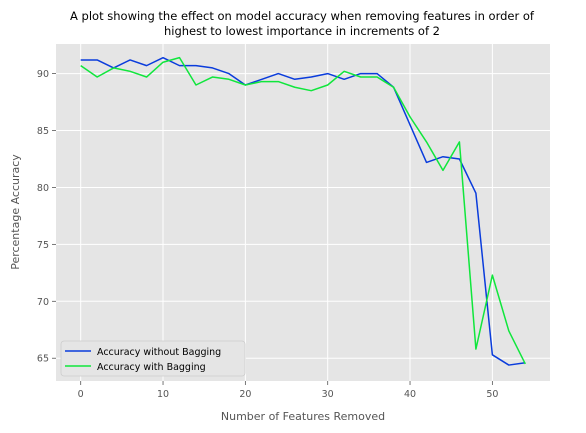 Image resolution: width=586 pixels, height=433 pixels. Describe the element at coordinates (43, 245) in the screenshot. I see `y-tick-label: 75` at that location.